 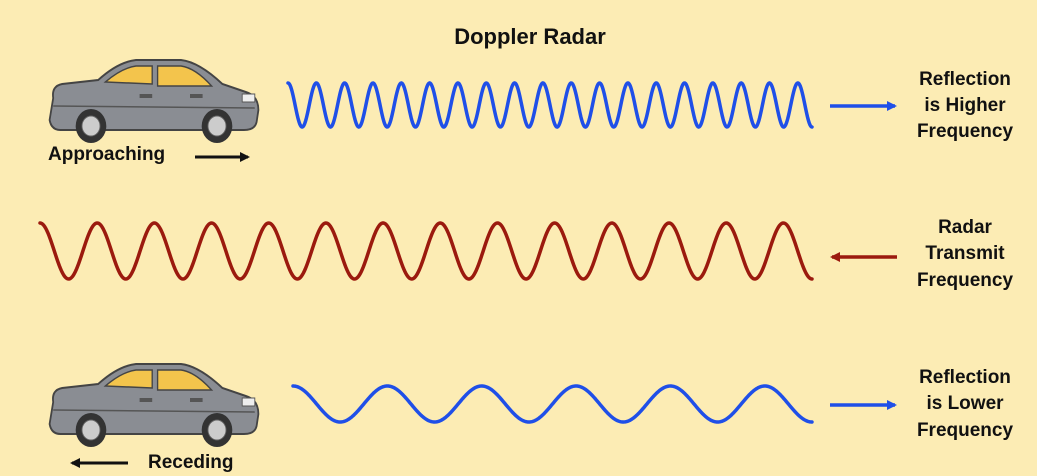 What do you see at coordinates (550, 105) in the screenshot?
I see `reflected-wave-high` at bounding box center [550, 105].